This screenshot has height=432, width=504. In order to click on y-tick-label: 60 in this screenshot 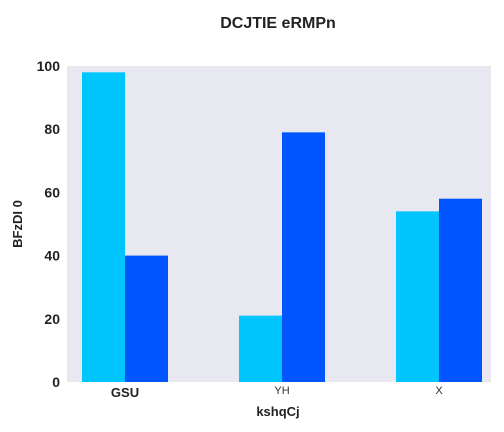, I will do `click(52, 192)`.